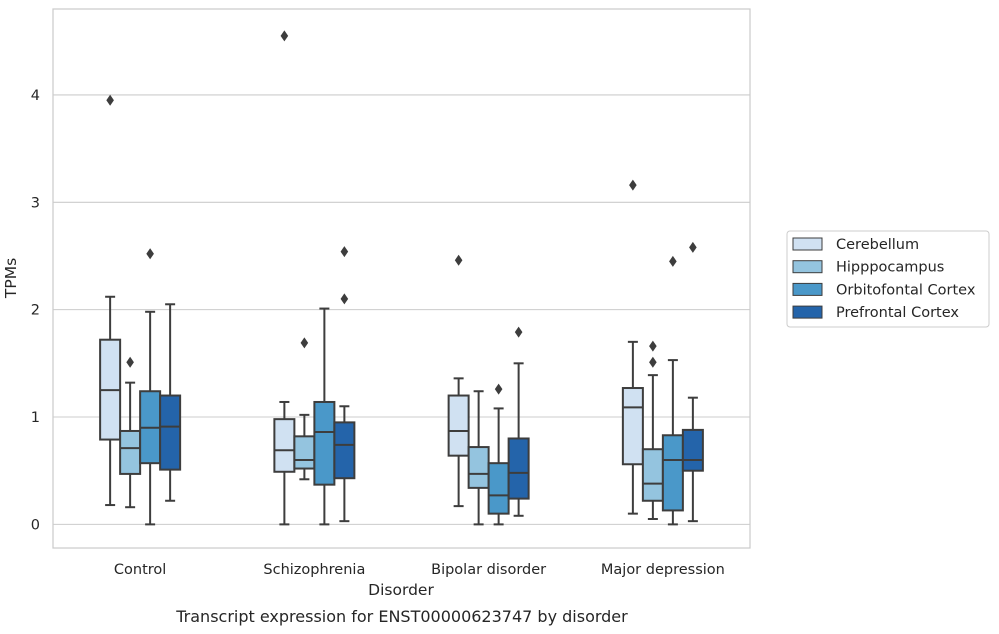  I want to click on legend-item: Cerebellum, so click(855, 245).